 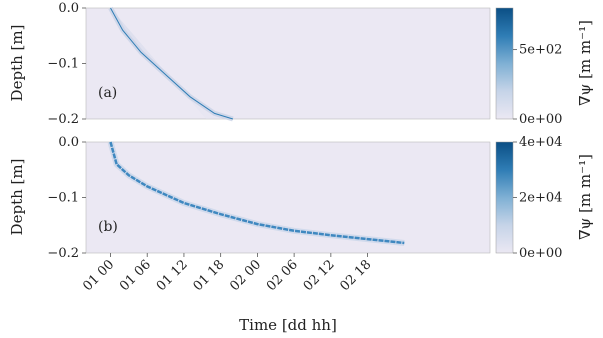 I want to click on x-tick-label: 02 18, so click(x=355, y=275).